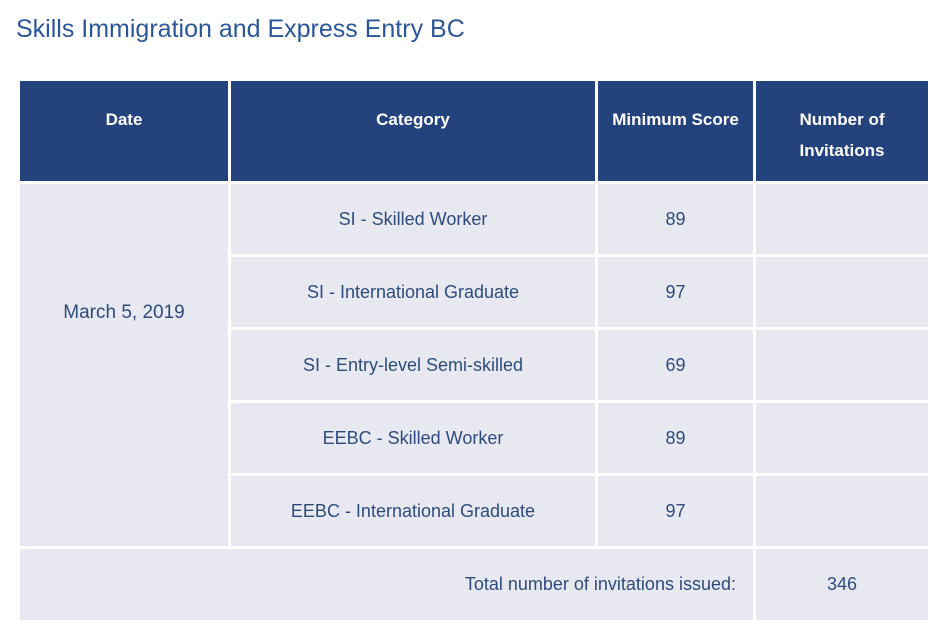 The width and height of the screenshot is (941, 626). Describe the element at coordinates (675, 131) in the screenshot. I see `column-header-minimum-score: Minimum Score` at that location.